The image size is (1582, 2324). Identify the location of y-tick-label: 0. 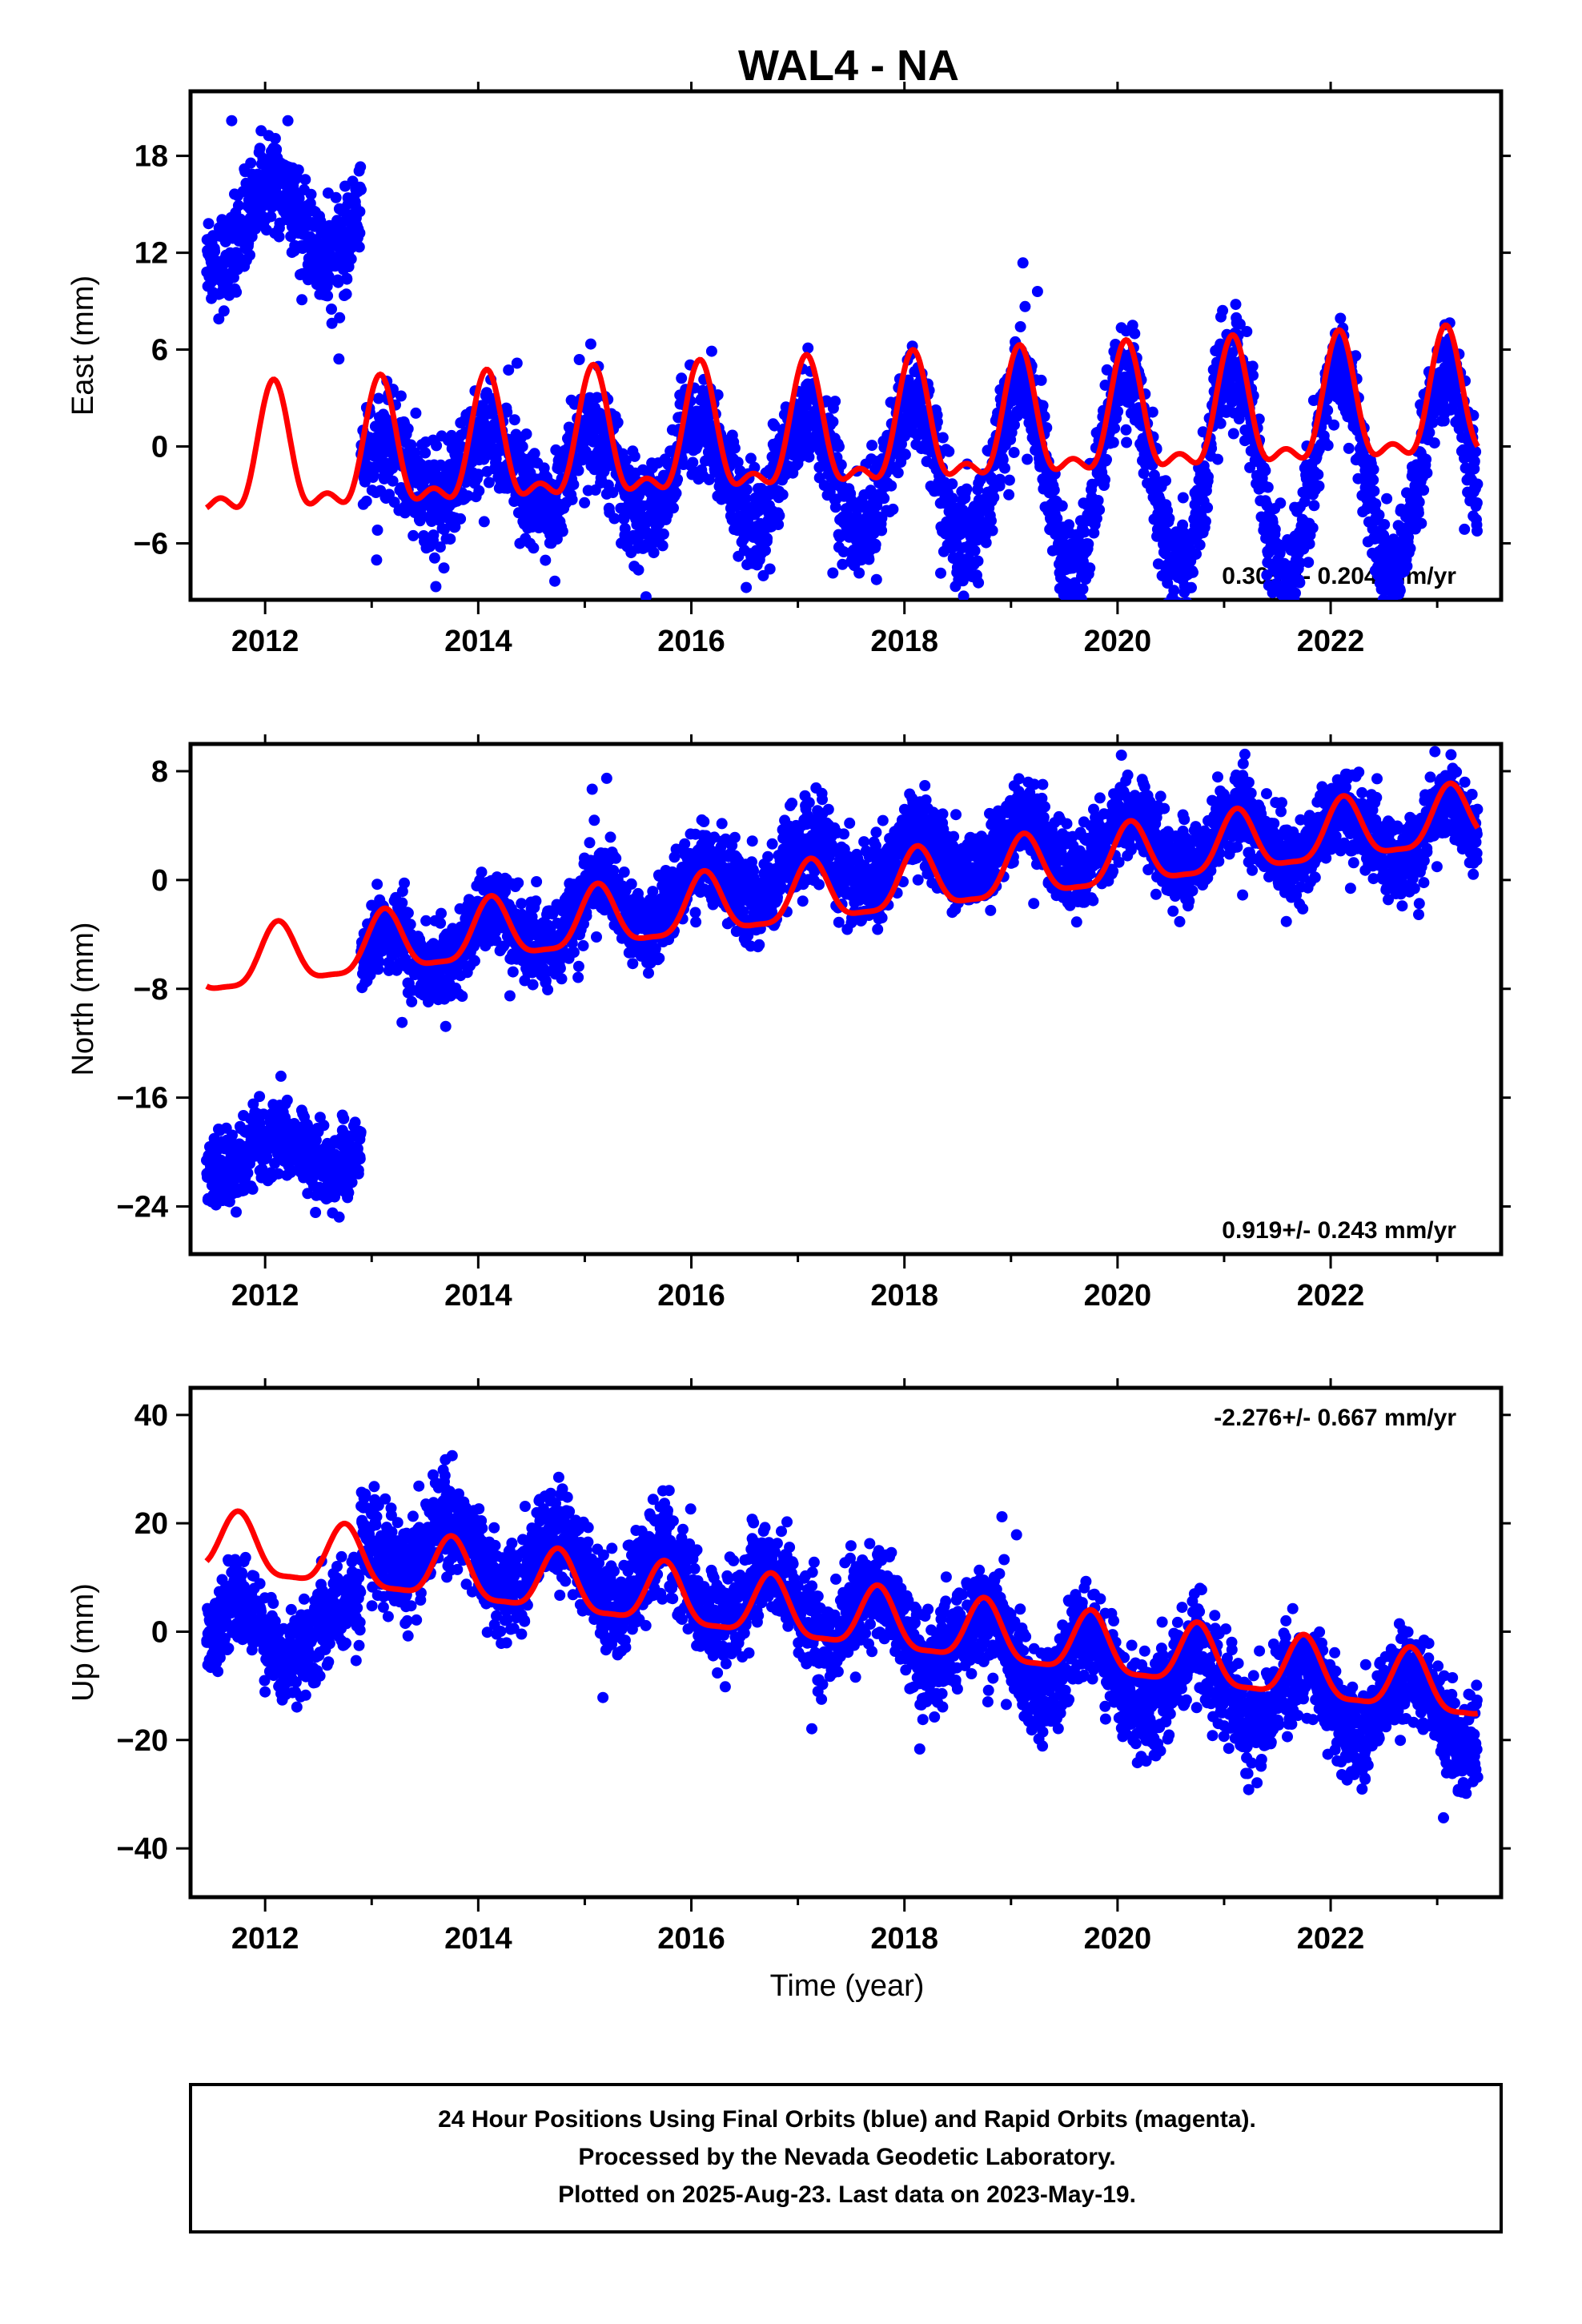
(159, 447).